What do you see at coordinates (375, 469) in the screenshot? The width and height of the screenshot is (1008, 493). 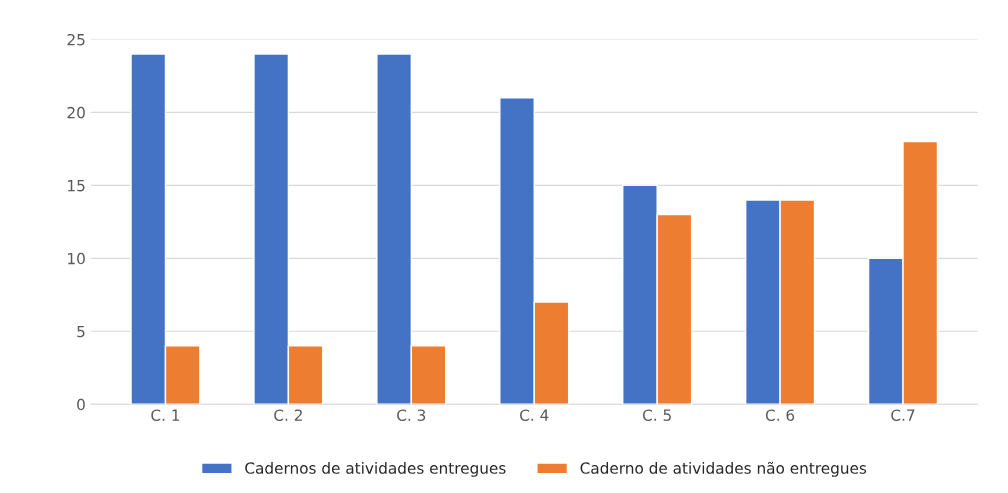 I see `legend-label: Cadernos de atividades entregues` at bounding box center [375, 469].